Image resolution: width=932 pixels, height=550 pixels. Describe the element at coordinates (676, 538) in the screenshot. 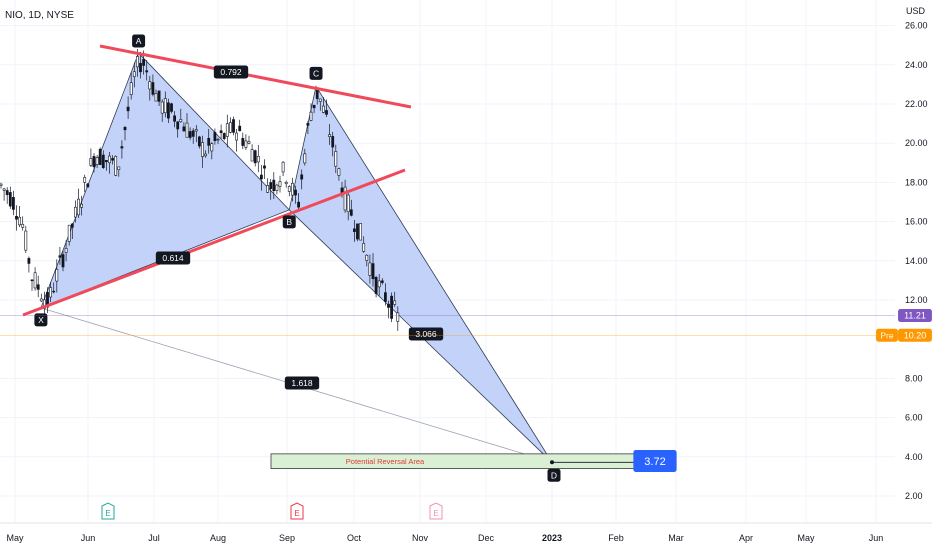

I see `x-tick-label: Mar` at that location.